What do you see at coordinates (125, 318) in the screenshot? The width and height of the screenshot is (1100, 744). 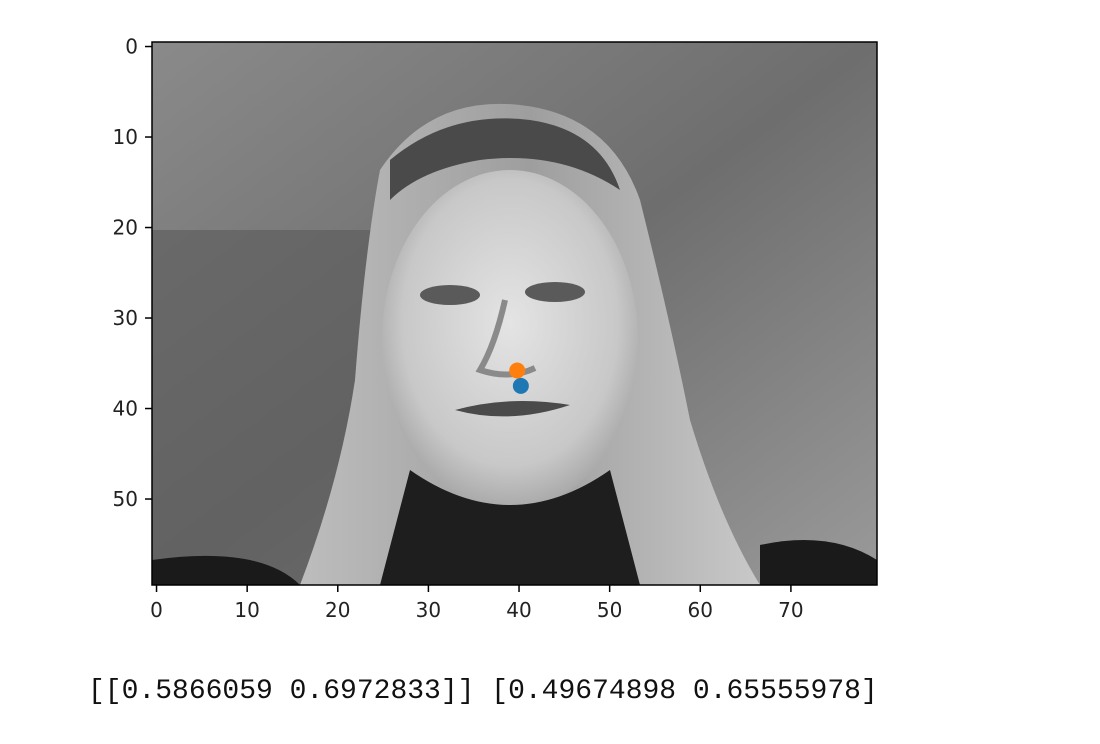 I see `y-tick-label: 30` at bounding box center [125, 318].